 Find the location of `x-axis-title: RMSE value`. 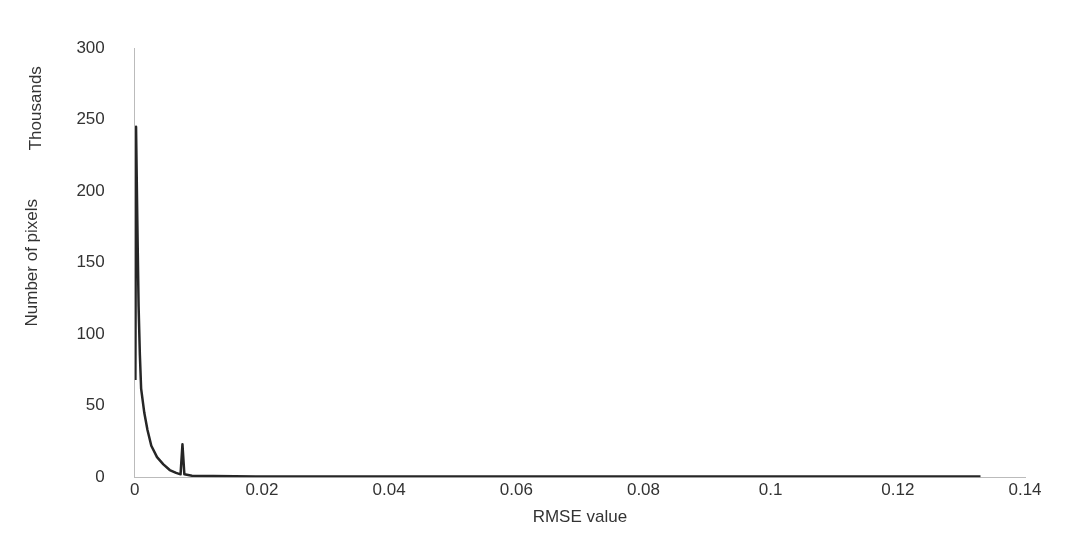

x-axis-title: RMSE value is located at coordinates (580, 517).